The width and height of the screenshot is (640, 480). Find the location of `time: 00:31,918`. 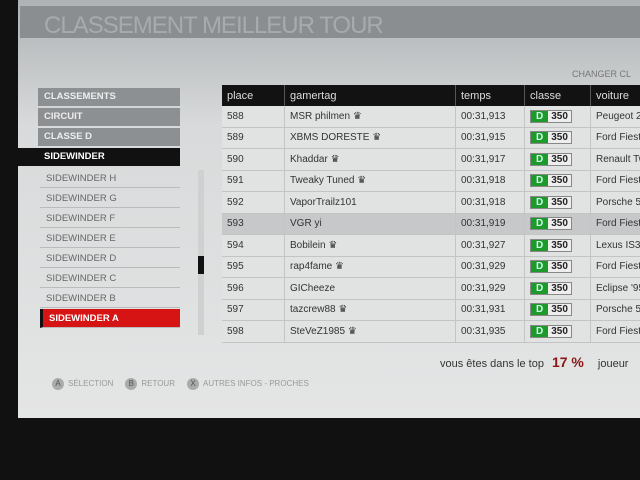

time: 00:31,918 is located at coordinates (490, 202).